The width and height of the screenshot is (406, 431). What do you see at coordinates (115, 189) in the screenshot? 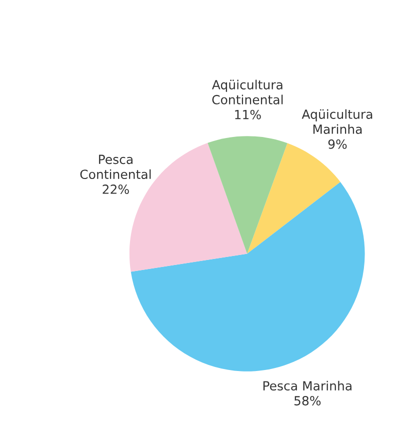
I see `data-label: 22%` at bounding box center [115, 189].